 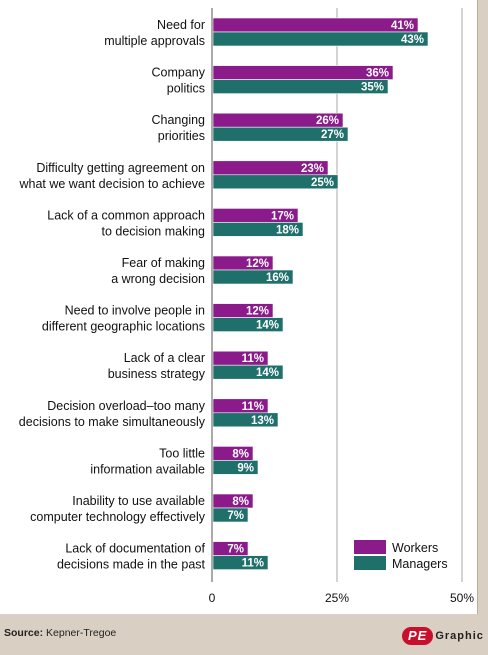 What do you see at coordinates (179, 73) in the screenshot?
I see `category-label: Company` at bounding box center [179, 73].